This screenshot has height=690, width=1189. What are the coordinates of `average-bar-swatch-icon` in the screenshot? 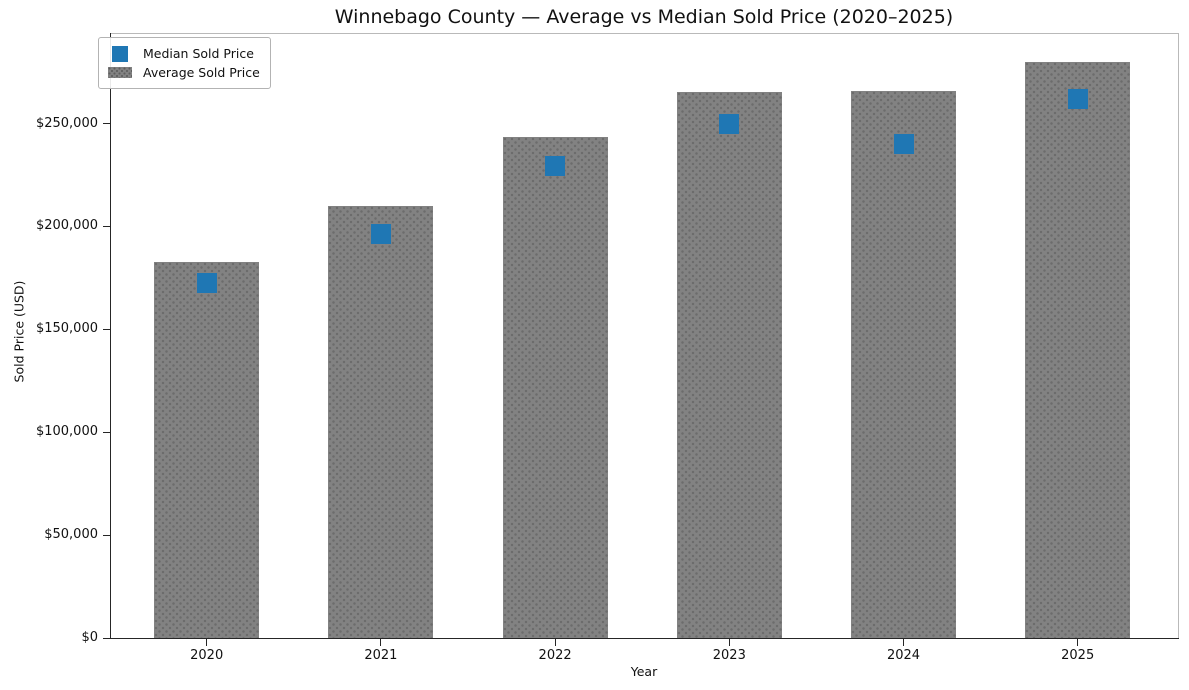 It's located at (120, 72).